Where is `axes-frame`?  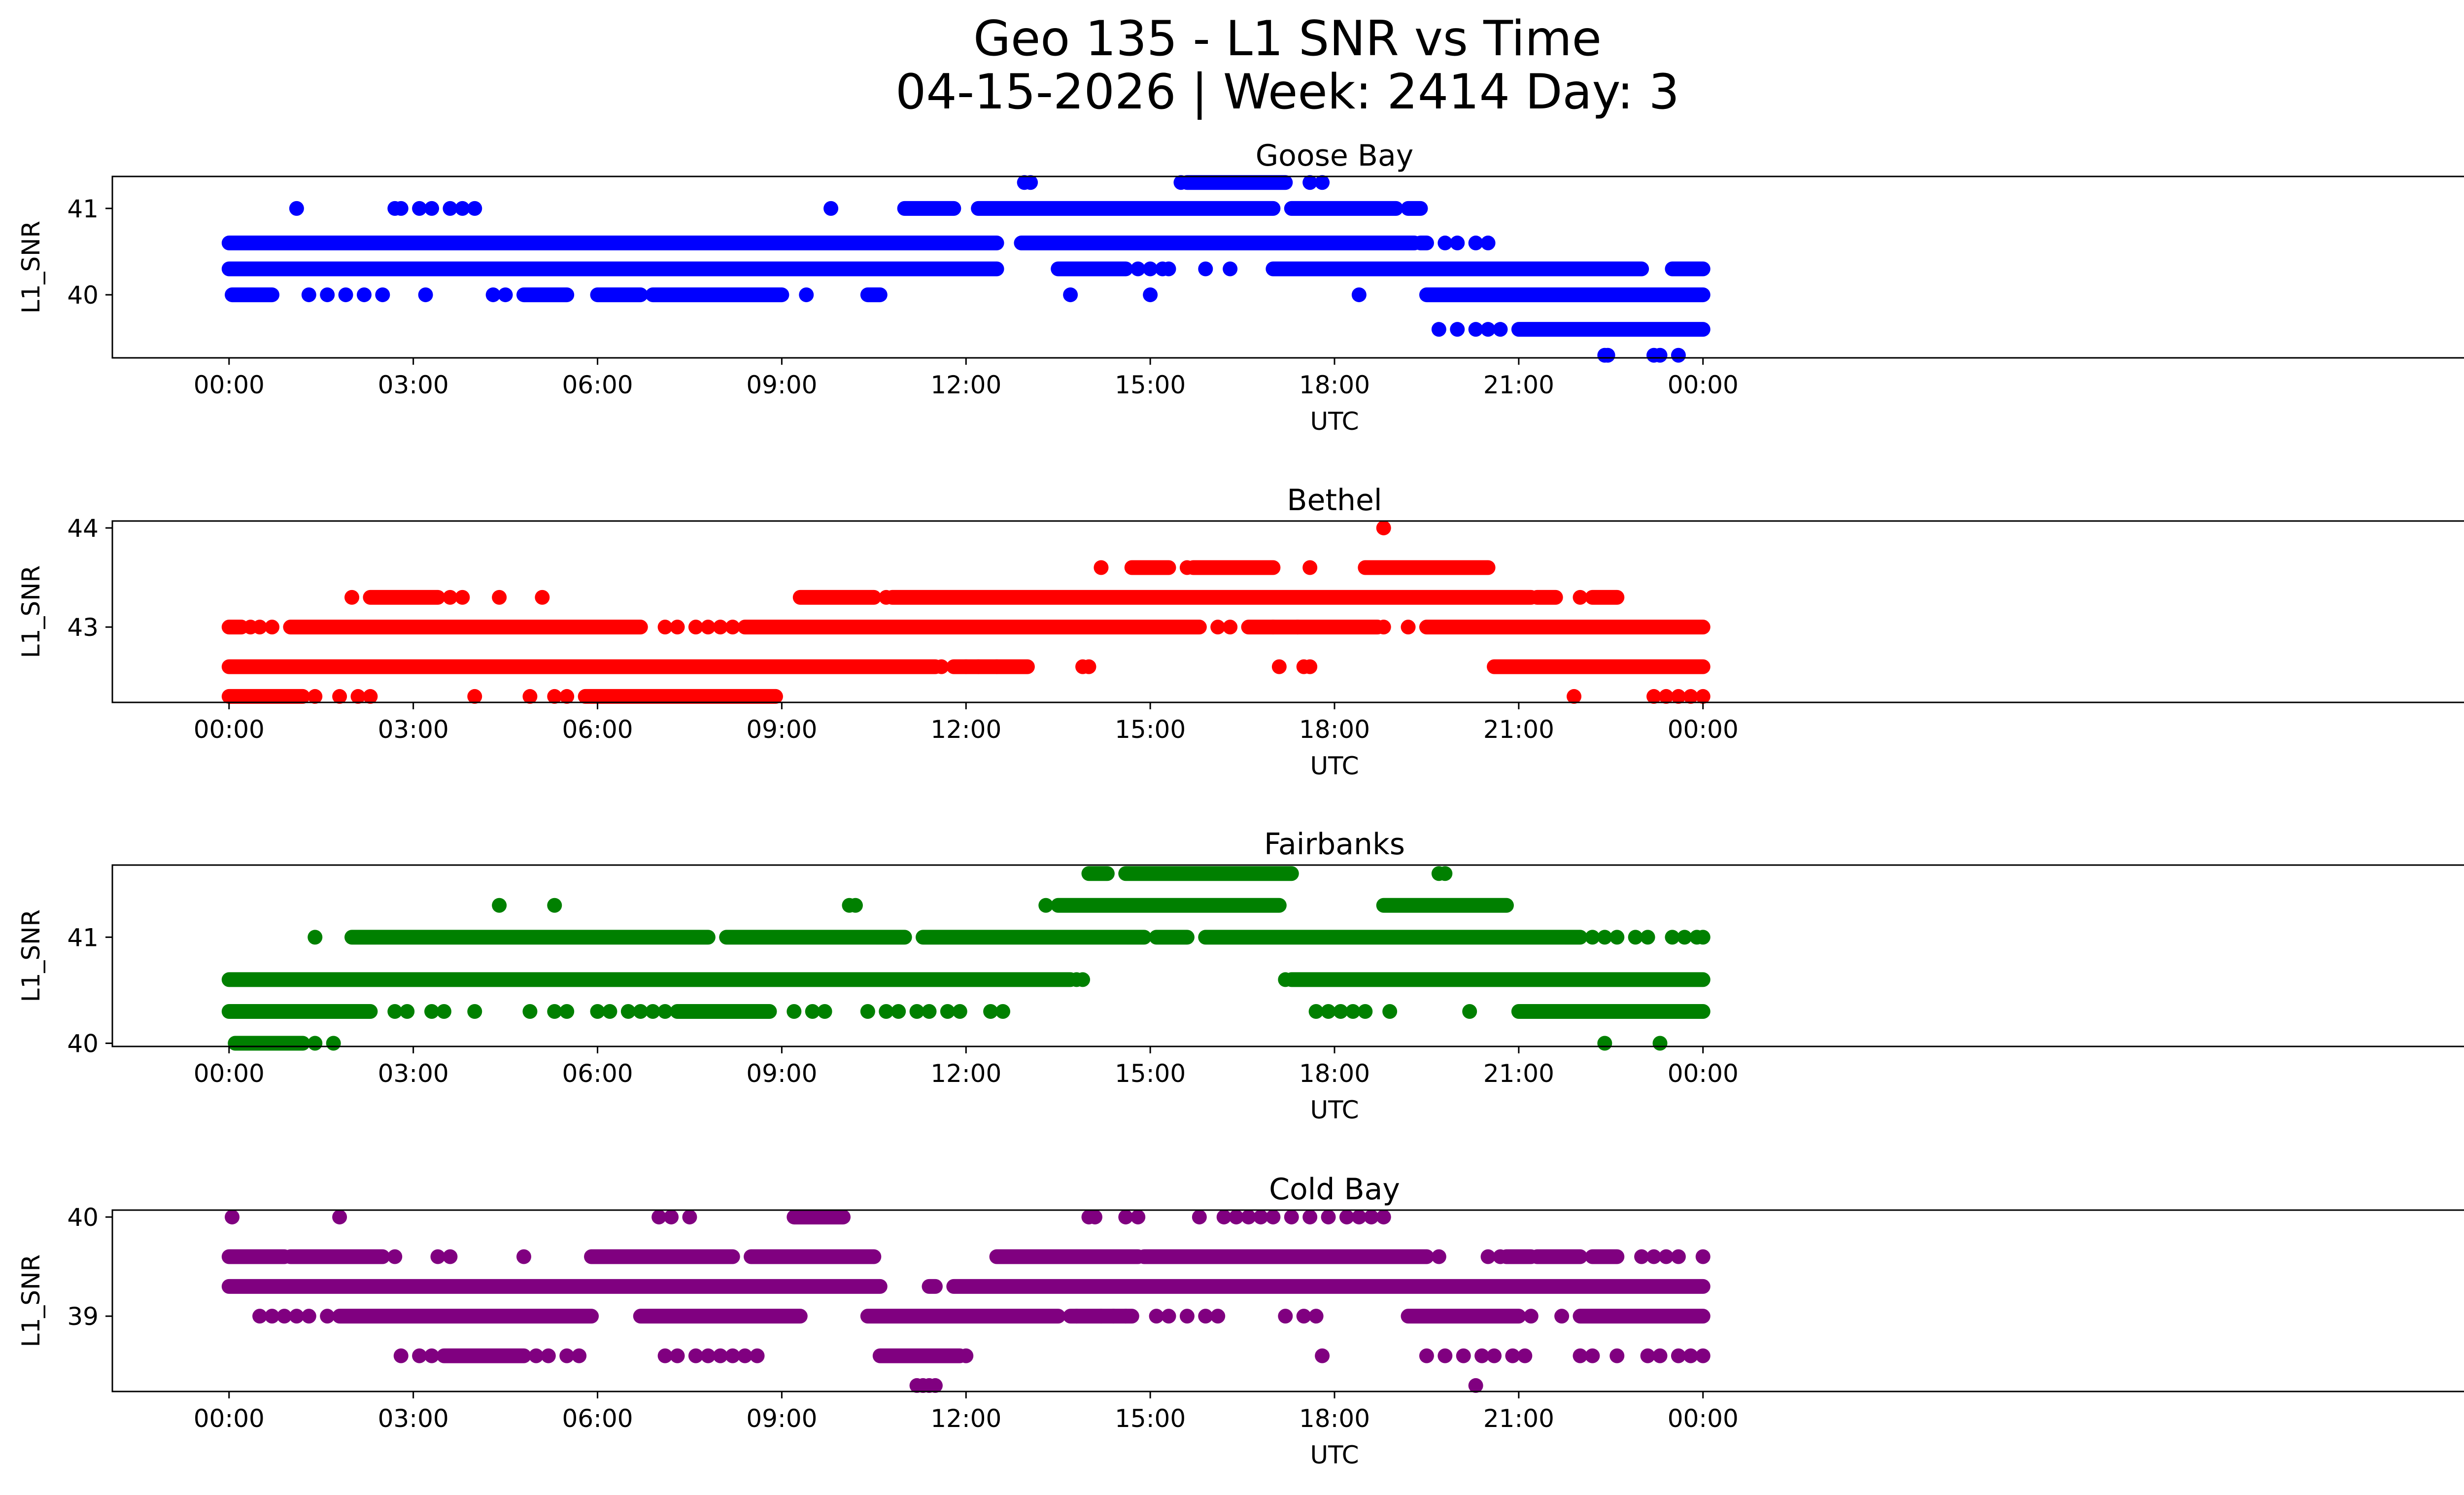 axes-frame is located at coordinates (1287, 611).